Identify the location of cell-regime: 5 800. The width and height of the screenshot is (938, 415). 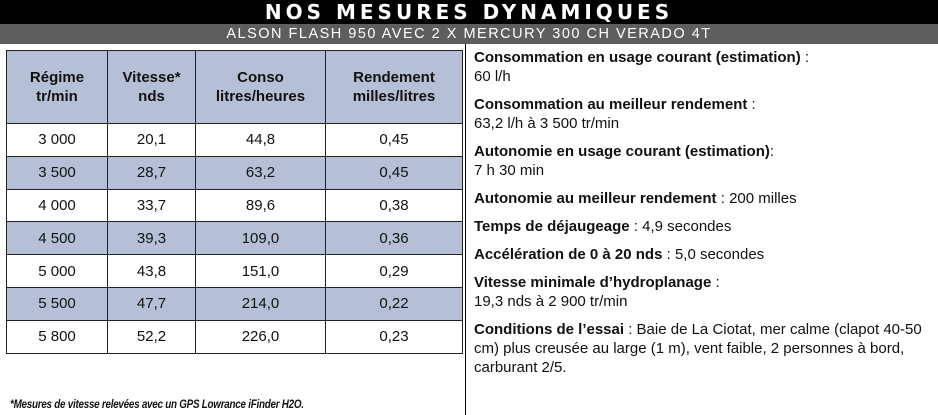
(57, 336).